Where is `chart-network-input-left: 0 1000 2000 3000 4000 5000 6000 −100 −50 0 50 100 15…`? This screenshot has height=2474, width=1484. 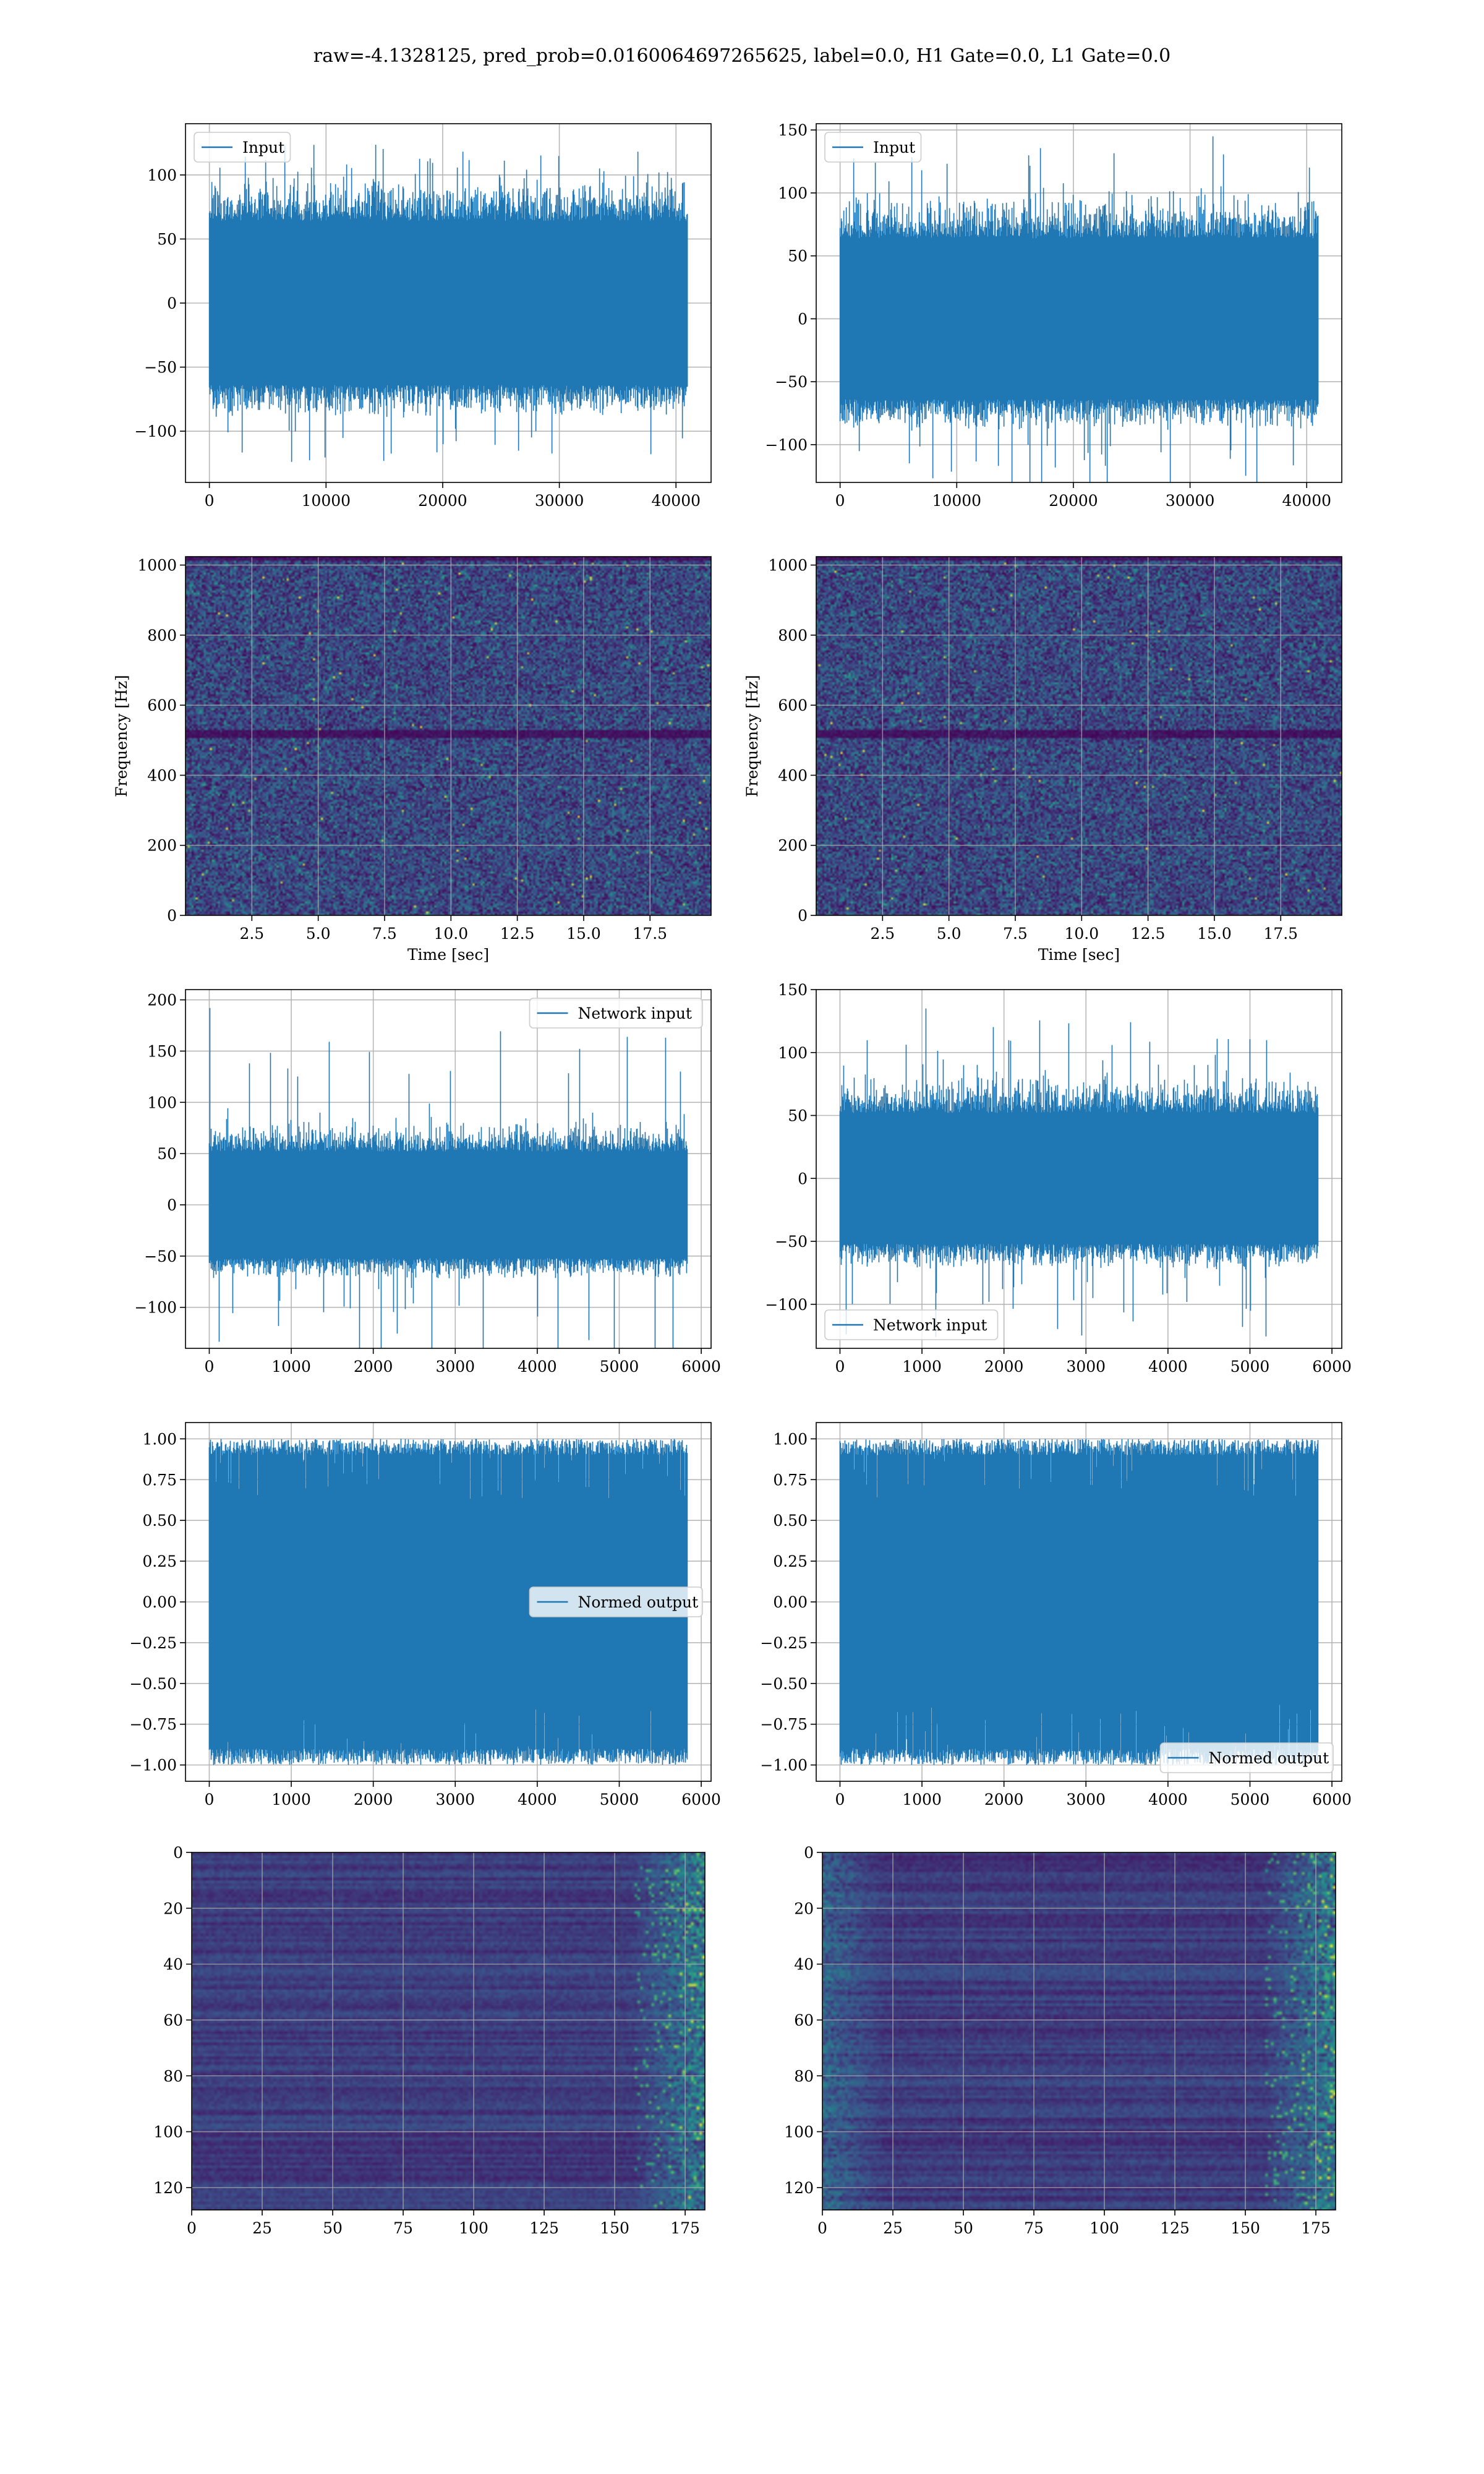
chart-network-input-left: 0 1000 2000 3000 4000 5000 6000 −100 −50 0 50 100 15… is located at coordinates (427, 1182).